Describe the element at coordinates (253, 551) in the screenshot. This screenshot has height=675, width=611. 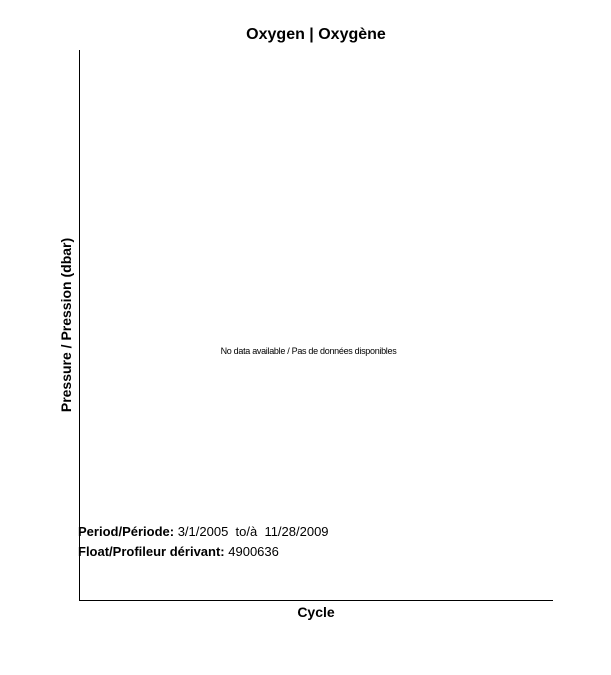
I see `float-value: 4900636` at that location.